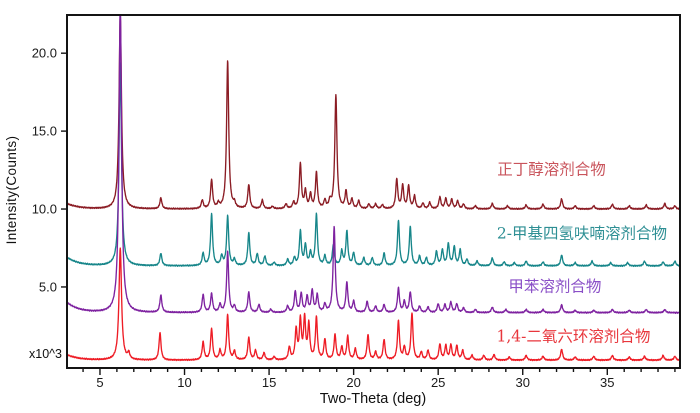 The width and height of the screenshot is (700, 413). I want to click on x-tick-label: 35, so click(607, 382).